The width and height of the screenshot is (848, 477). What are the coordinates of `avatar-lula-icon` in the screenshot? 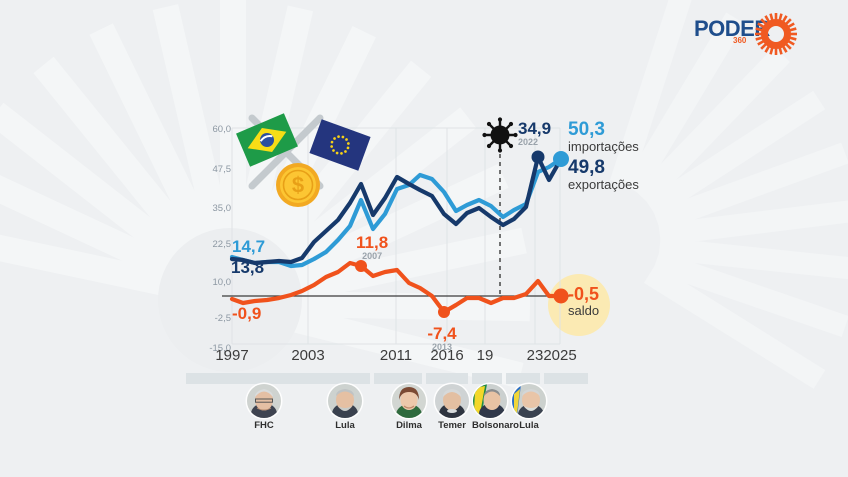 It's located at (345, 401).